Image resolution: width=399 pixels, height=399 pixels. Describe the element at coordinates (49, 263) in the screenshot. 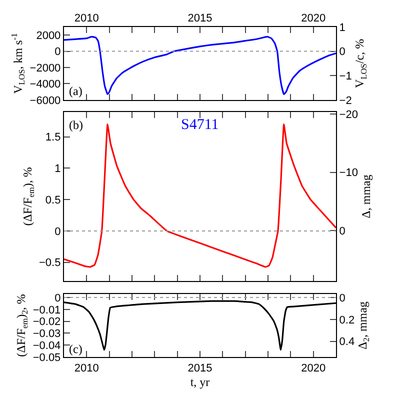

I see `y-tick-label: −0.5` at that location.